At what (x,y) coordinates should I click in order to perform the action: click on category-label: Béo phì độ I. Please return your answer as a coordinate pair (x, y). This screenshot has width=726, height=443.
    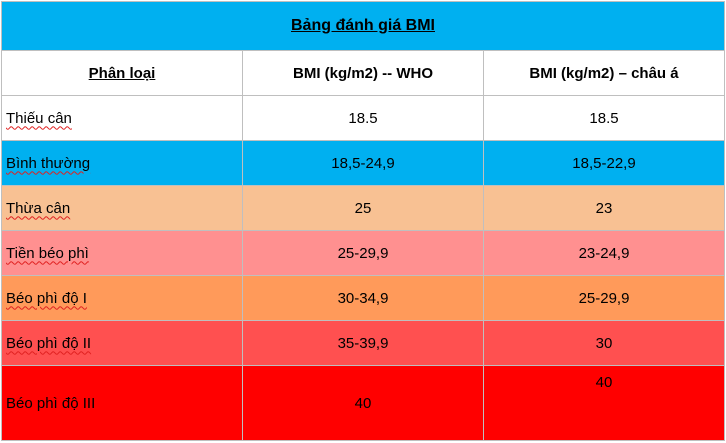
    Looking at the image, I should click on (46, 298).